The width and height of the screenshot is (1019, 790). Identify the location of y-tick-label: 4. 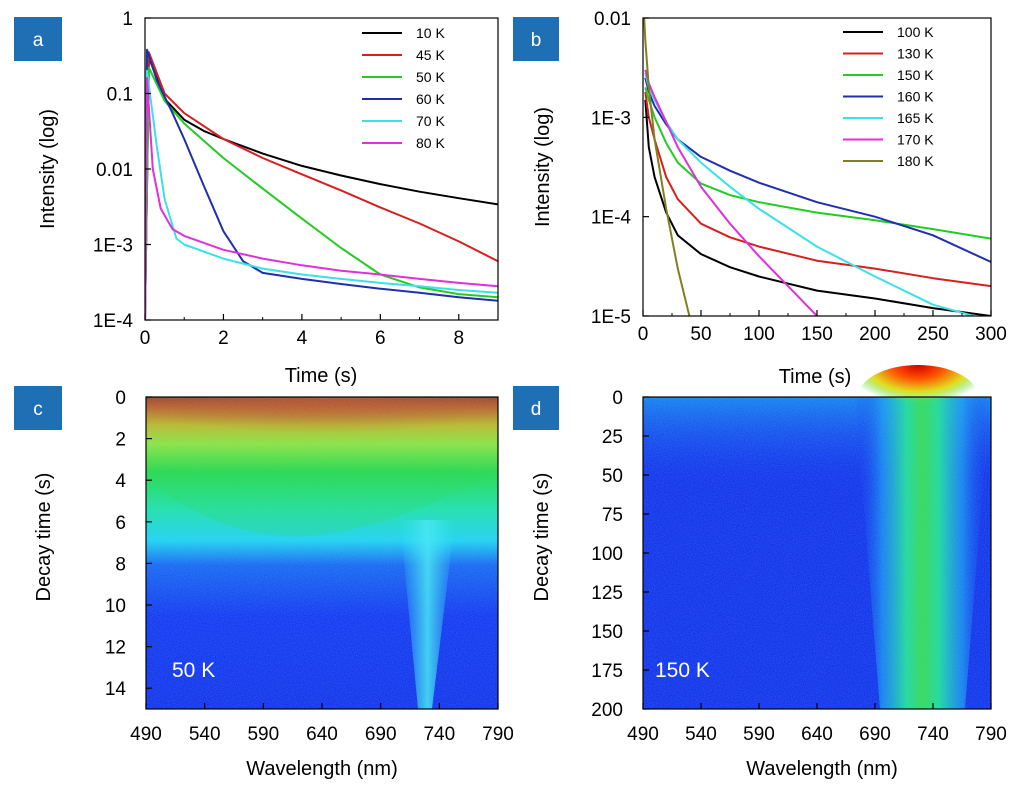
(120, 481).